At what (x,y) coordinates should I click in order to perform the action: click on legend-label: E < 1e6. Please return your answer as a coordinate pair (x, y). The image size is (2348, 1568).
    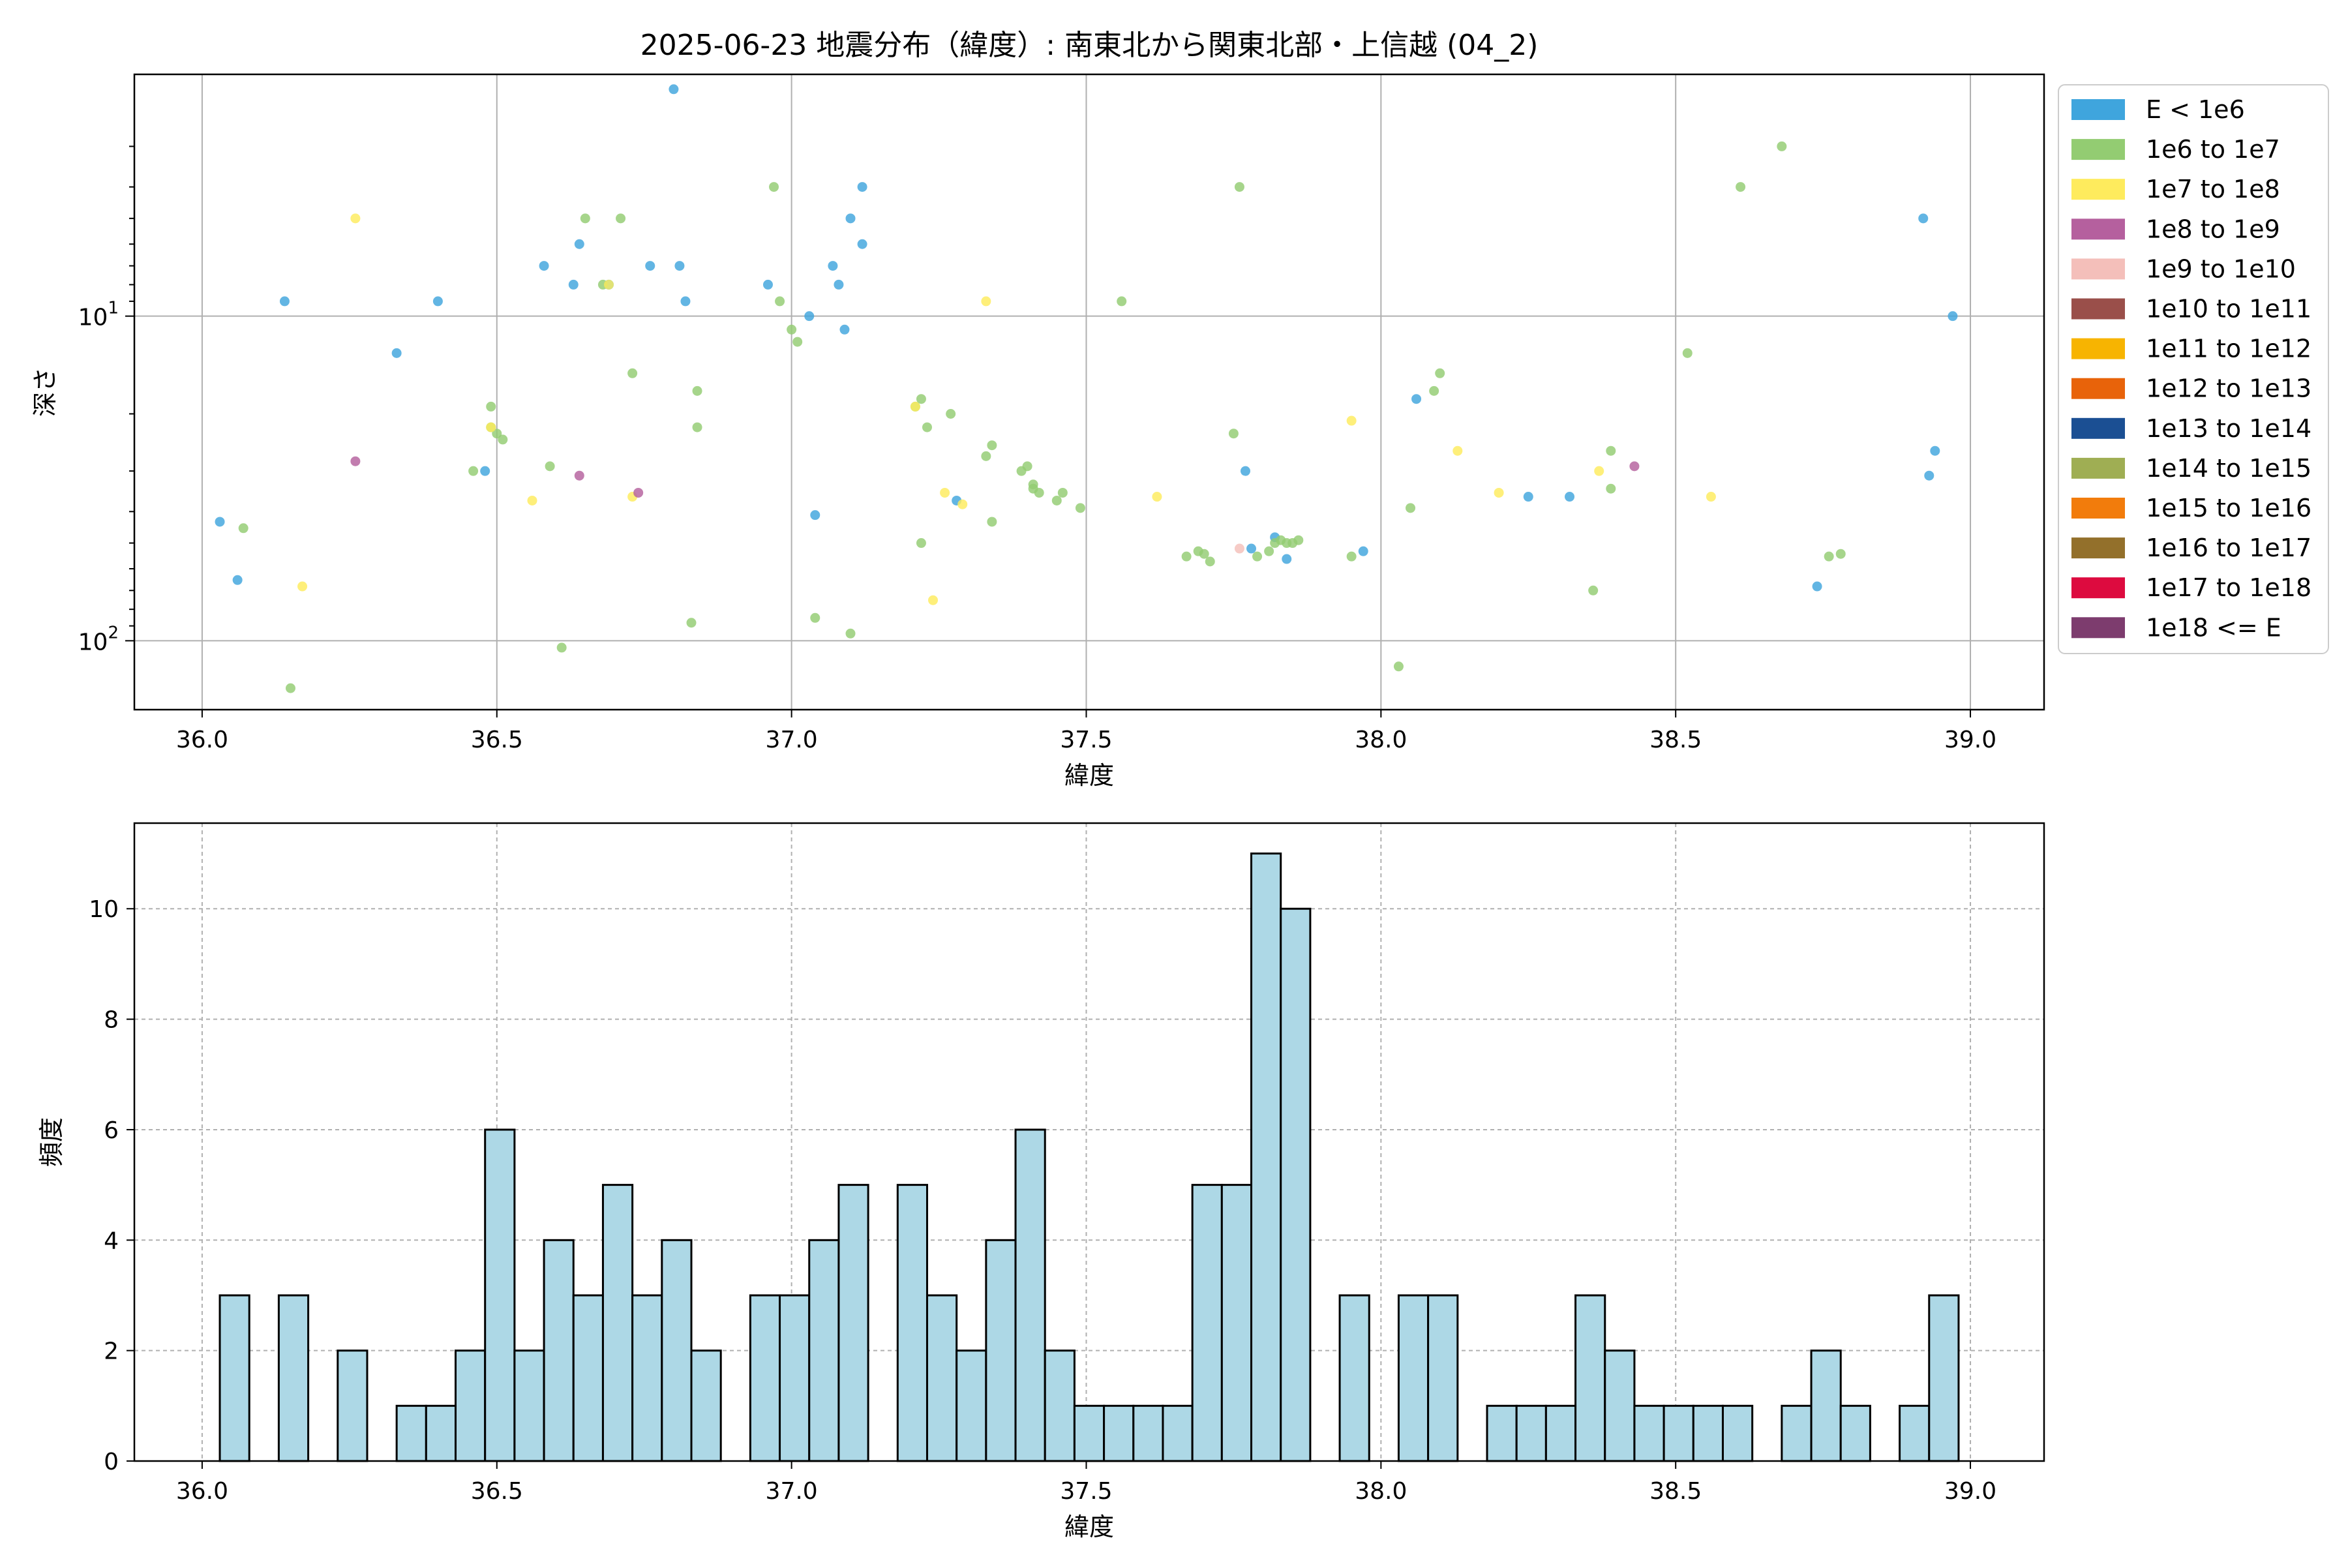
    Looking at the image, I should click on (2195, 109).